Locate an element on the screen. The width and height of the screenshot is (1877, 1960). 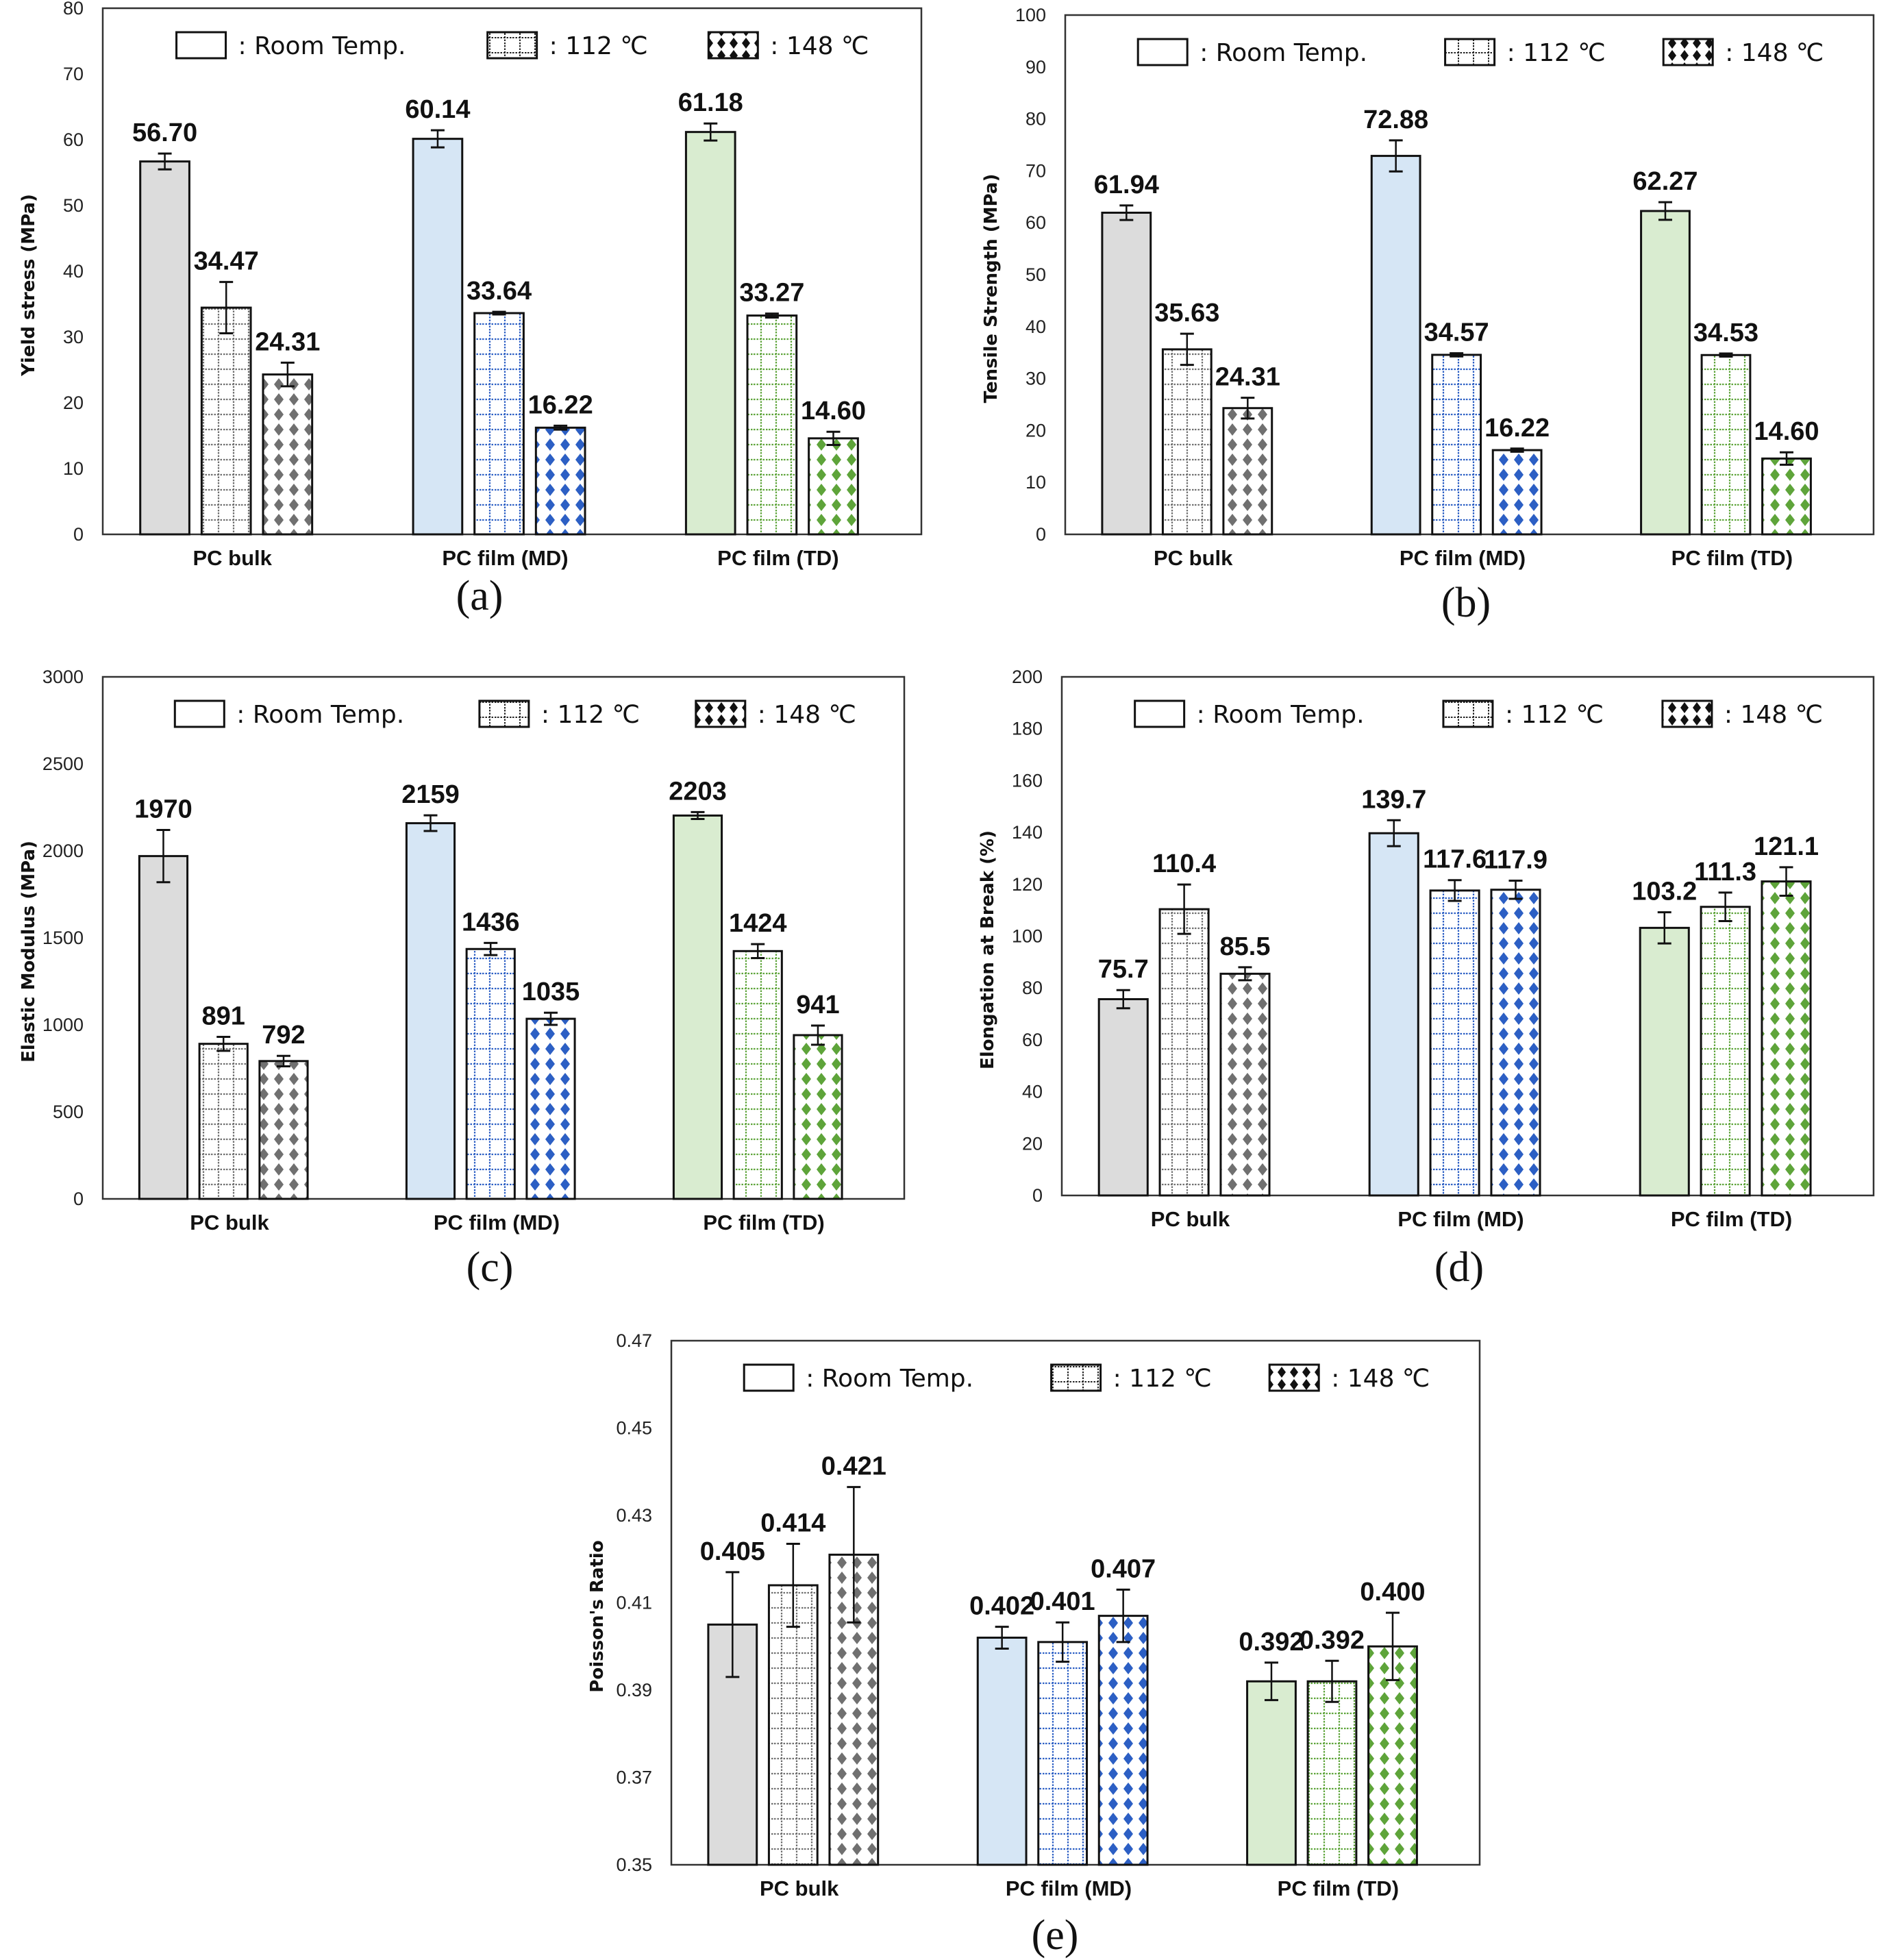
data-label: 0.421 is located at coordinates (853, 1467).